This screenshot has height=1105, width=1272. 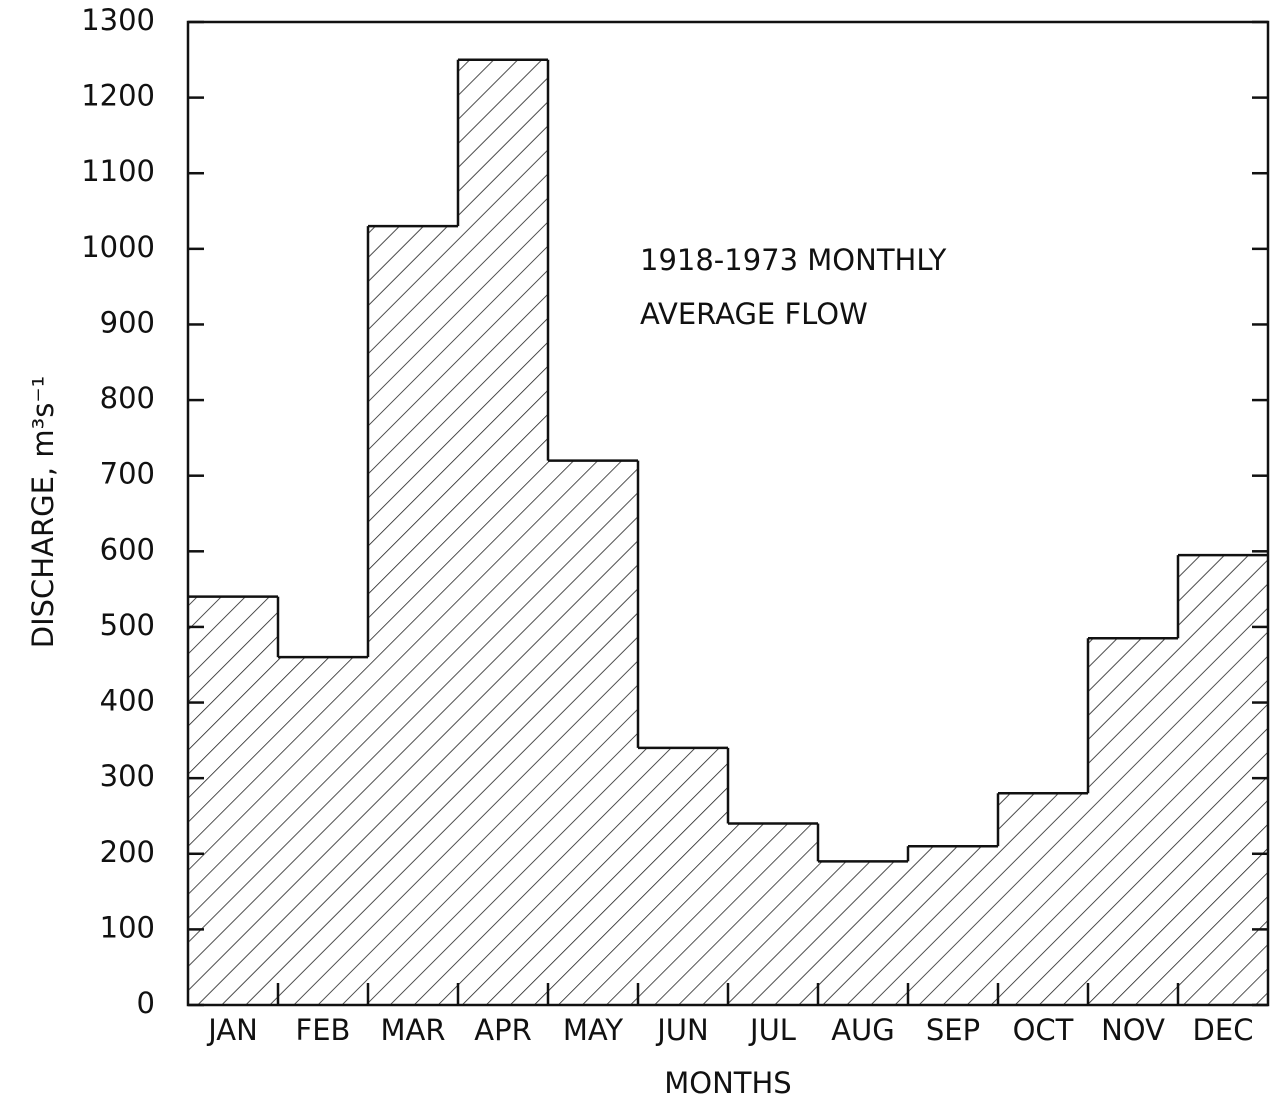 What do you see at coordinates (1133, 1030) in the screenshot?
I see `x-tick-label: NOV` at bounding box center [1133, 1030].